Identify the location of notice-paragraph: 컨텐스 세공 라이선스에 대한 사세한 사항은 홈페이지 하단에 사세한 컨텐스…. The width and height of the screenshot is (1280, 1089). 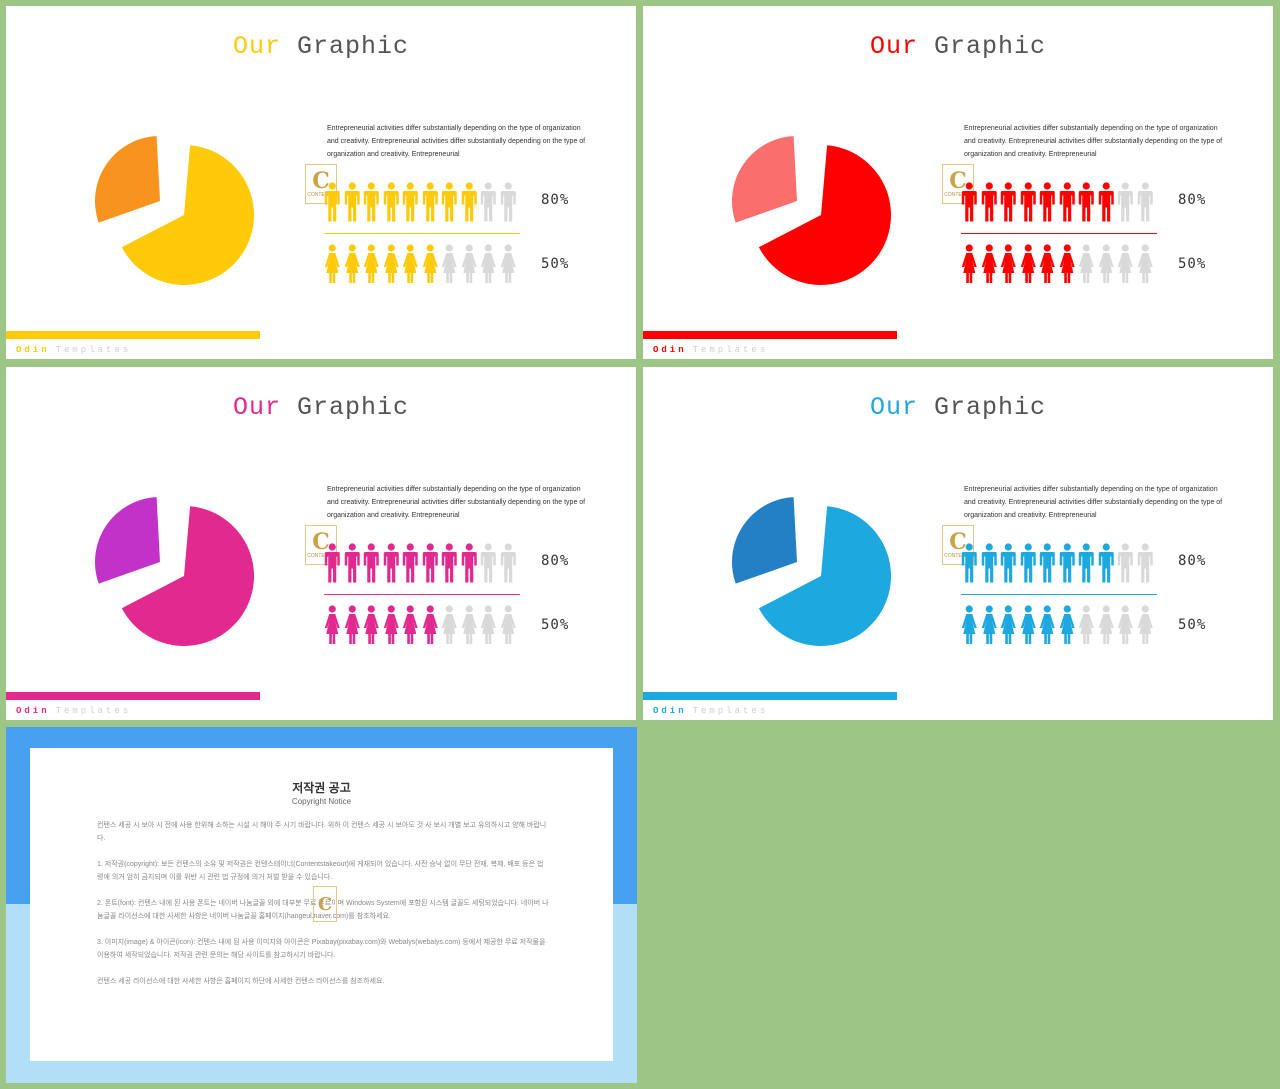
(241, 981).